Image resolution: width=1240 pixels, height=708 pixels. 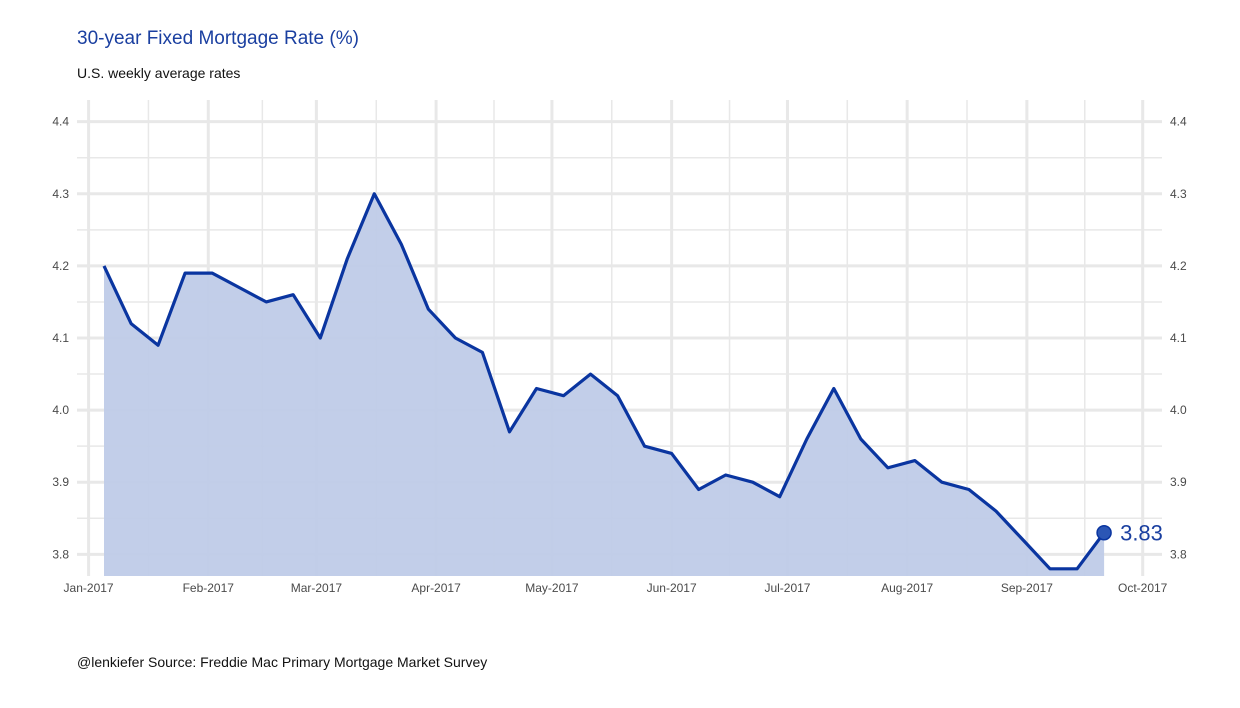 I want to click on x-tick-label: Sep-2017, so click(x=1027, y=588).